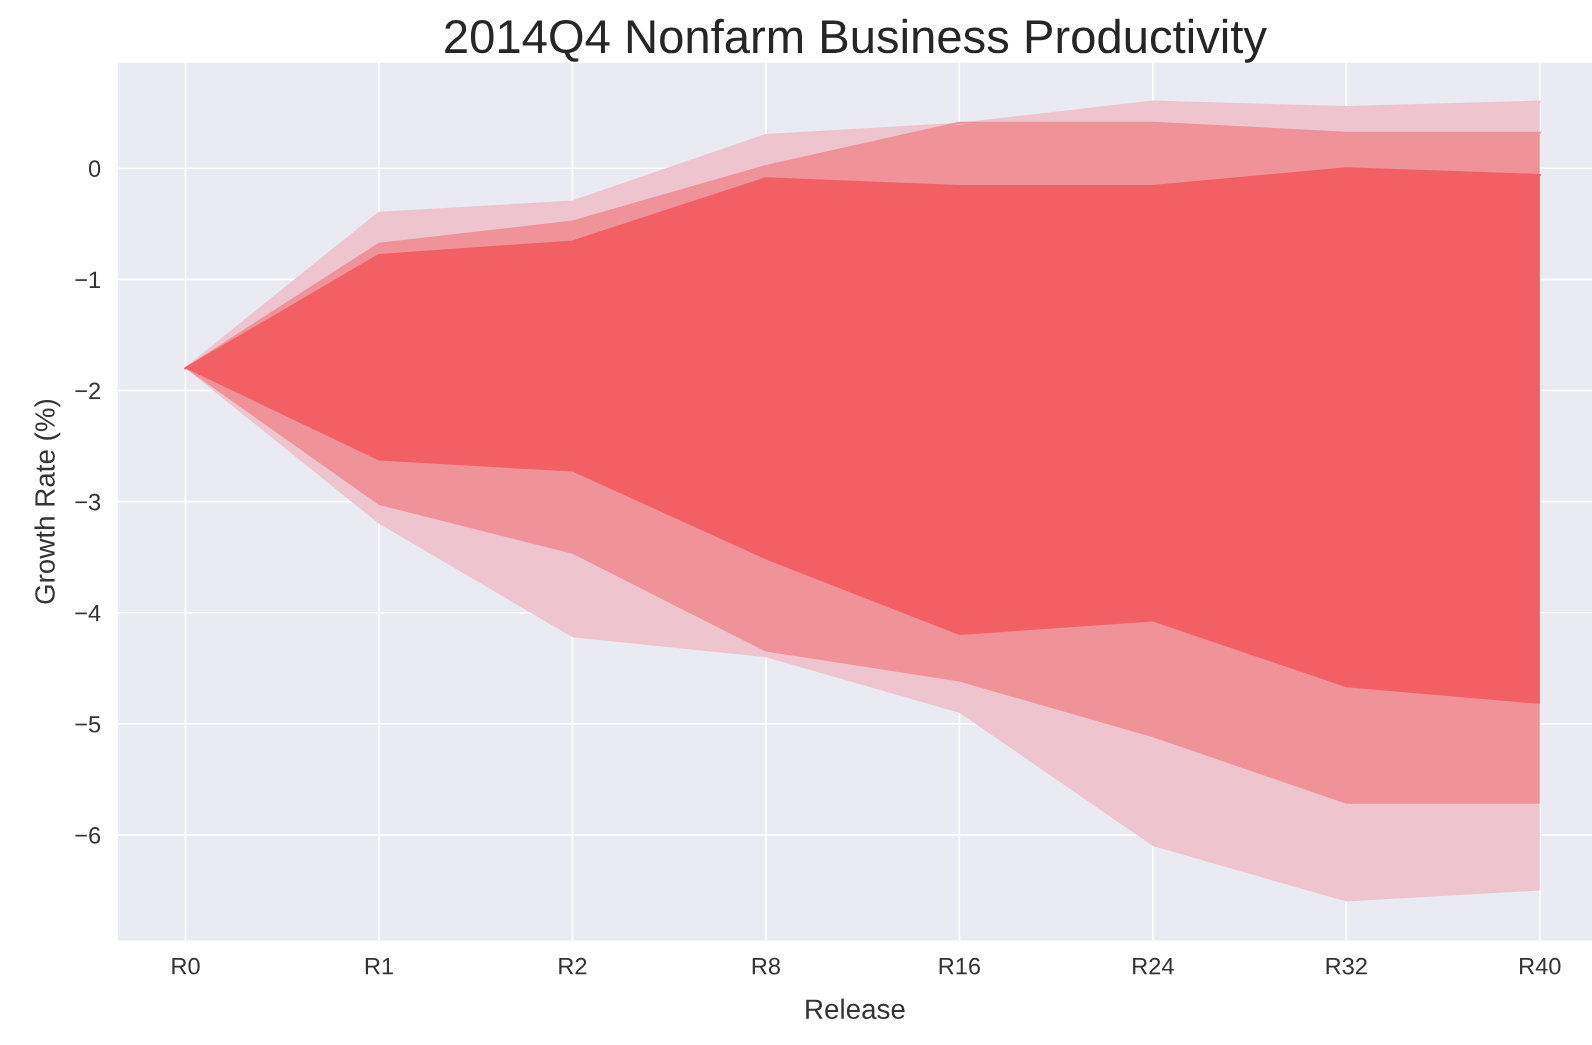 This screenshot has height=1045, width=1592. Describe the element at coordinates (1153, 966) in the screenshot. I see `x-tick-label: R24` at that location.